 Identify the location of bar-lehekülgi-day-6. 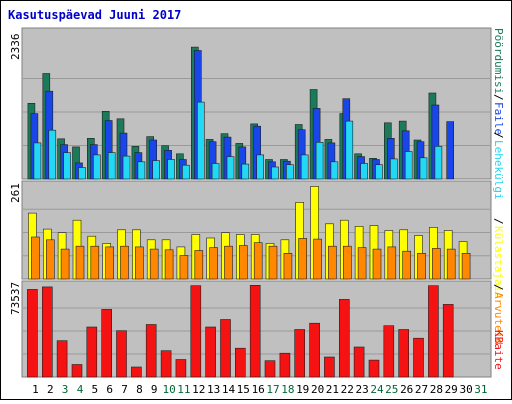
(111, 166).